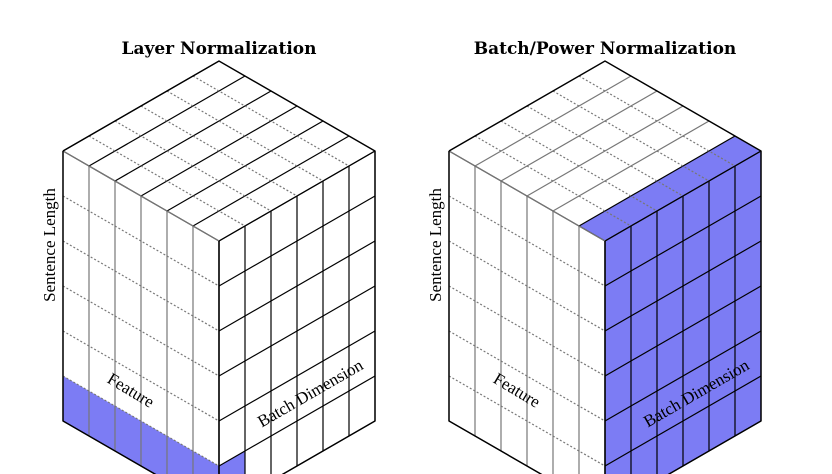 This screenshot has width=832, height=474. What do you see at coordinates (219, 49) in the screenshot?
I see `layer-norm-title: Layer Normalization` at bounding box center [219, 49].